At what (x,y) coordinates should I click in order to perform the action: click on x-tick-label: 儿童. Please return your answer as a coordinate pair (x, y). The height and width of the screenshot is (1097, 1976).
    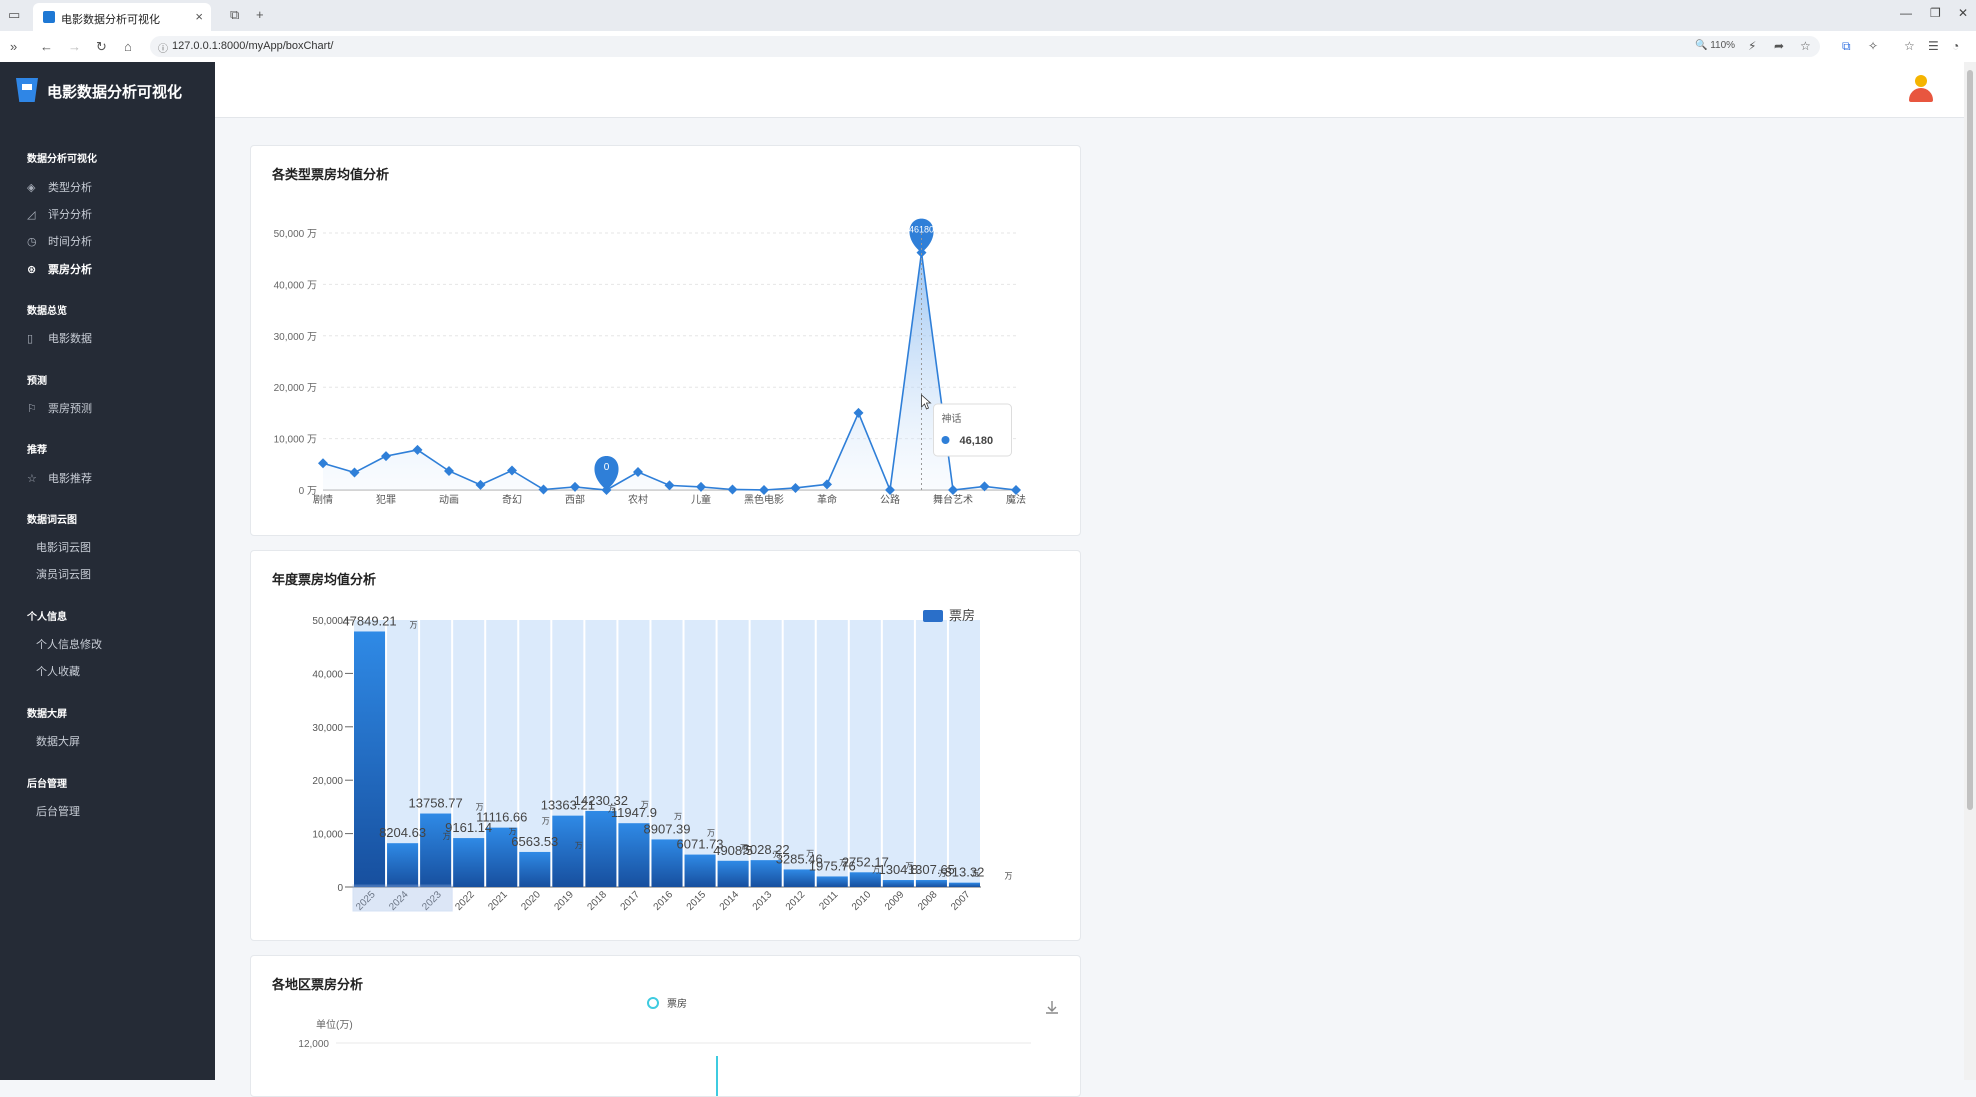
    Looking at the image, I should click on (701, 499).